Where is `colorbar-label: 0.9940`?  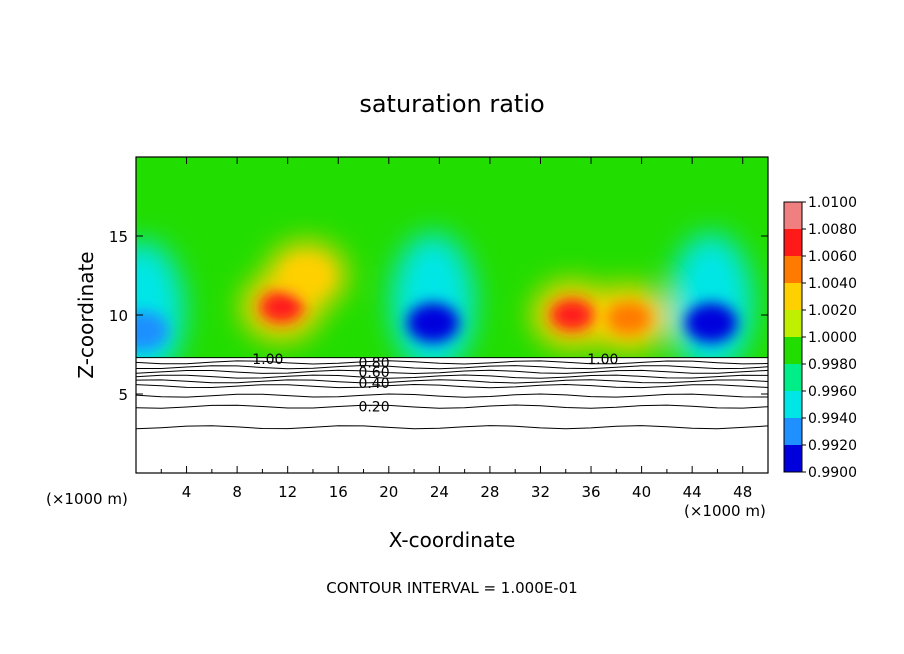
colorbar-label: 0.9940 is located at coordinates (832, 419).